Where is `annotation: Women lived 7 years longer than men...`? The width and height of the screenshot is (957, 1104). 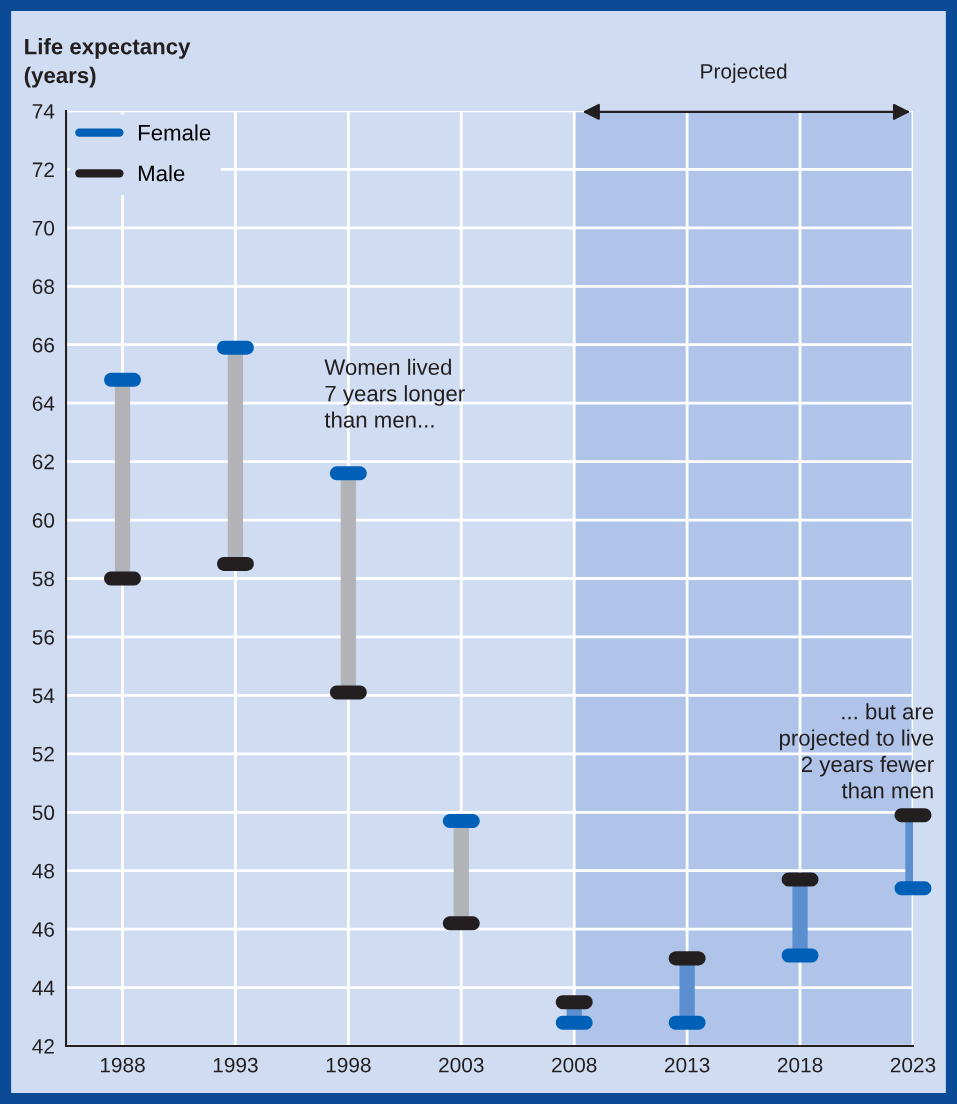
annotation: Women lived 7 years longer than men... is located at coordinates (394, 393).